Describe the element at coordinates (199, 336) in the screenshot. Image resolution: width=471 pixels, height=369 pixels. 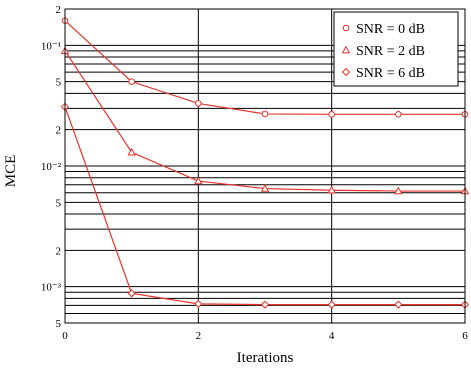
I see `x-tick-label: 2` at that location.